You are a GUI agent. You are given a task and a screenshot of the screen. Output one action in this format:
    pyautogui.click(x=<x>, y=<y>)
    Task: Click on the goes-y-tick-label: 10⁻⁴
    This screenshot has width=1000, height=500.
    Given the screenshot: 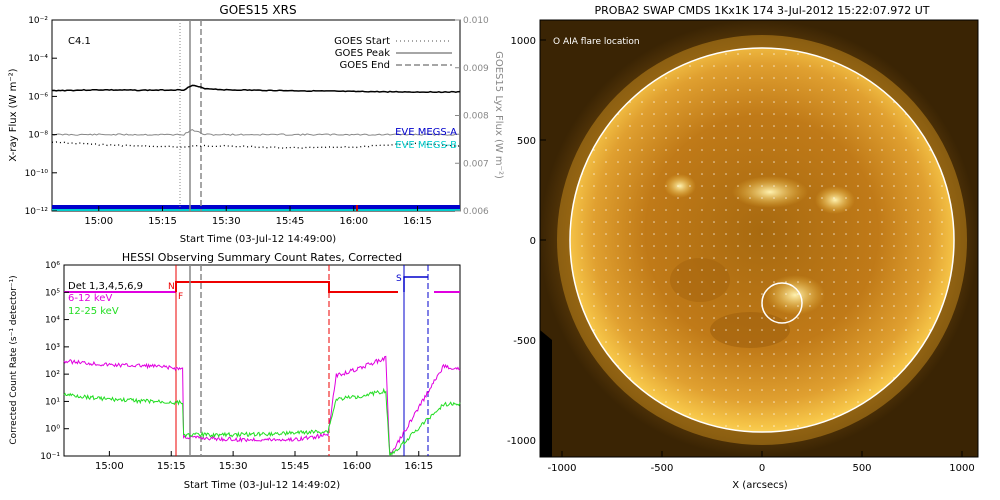 What is the action you would take?
    pyautogui.click(x=38, y=59)
    